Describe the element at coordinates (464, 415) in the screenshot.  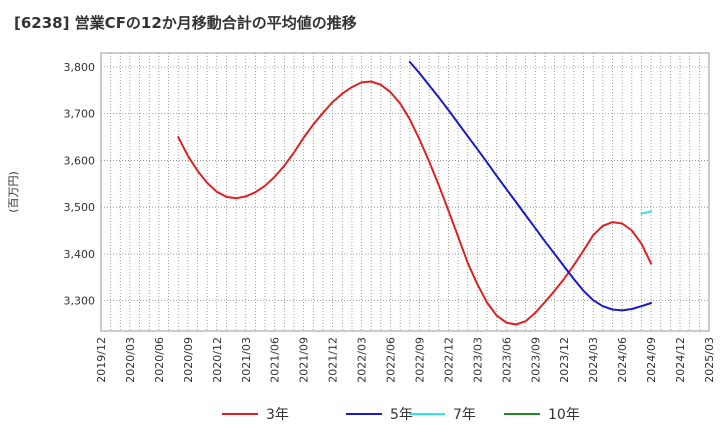
I see `legend-label: 7年` at that location.